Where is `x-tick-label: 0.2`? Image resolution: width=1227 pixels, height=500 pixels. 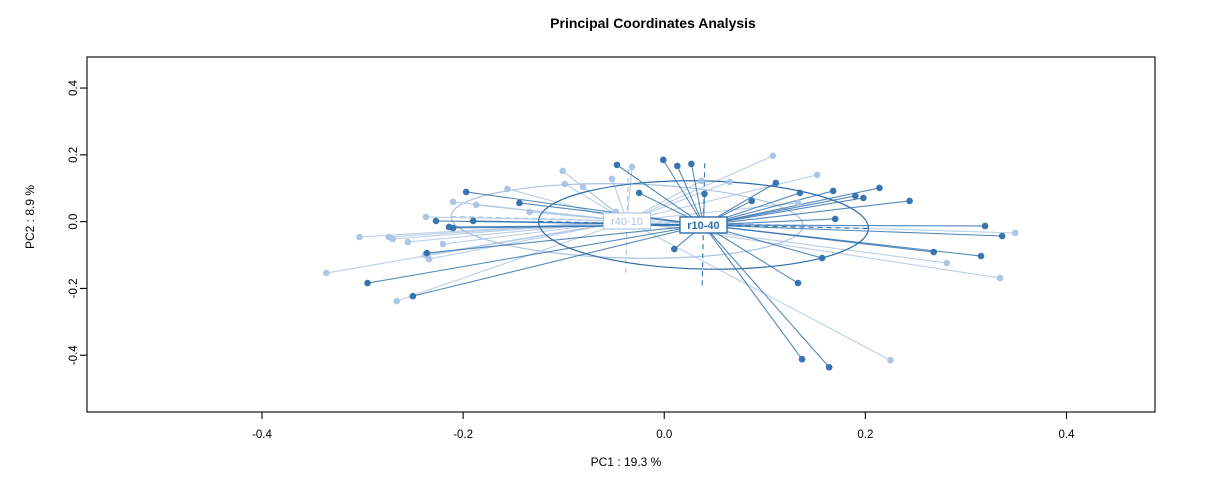
x-tick-label: 0.2 is located at coordinates (865, 435).